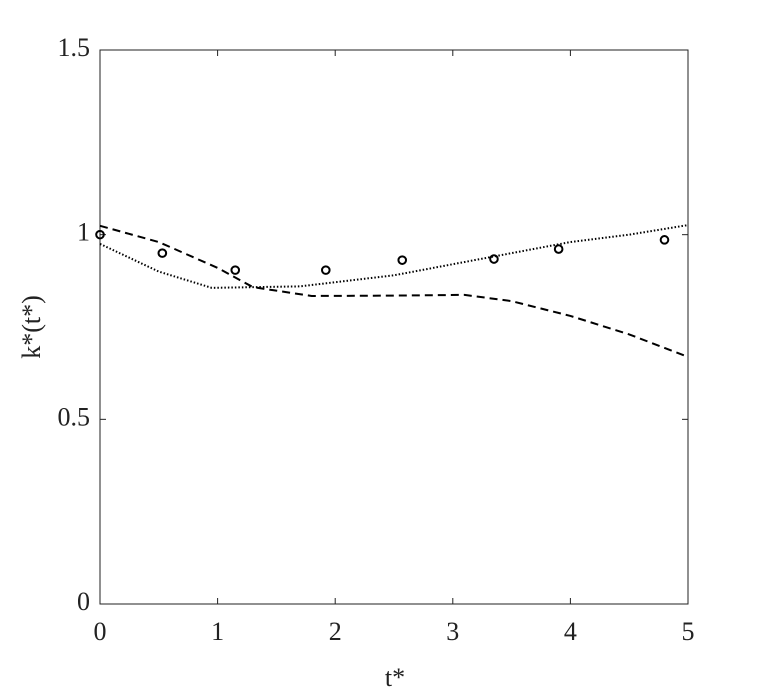 Image resolution: width=761 pixels, height=697 pixels. I want to click on y-tick-label: 1.5, so click(74, 47).